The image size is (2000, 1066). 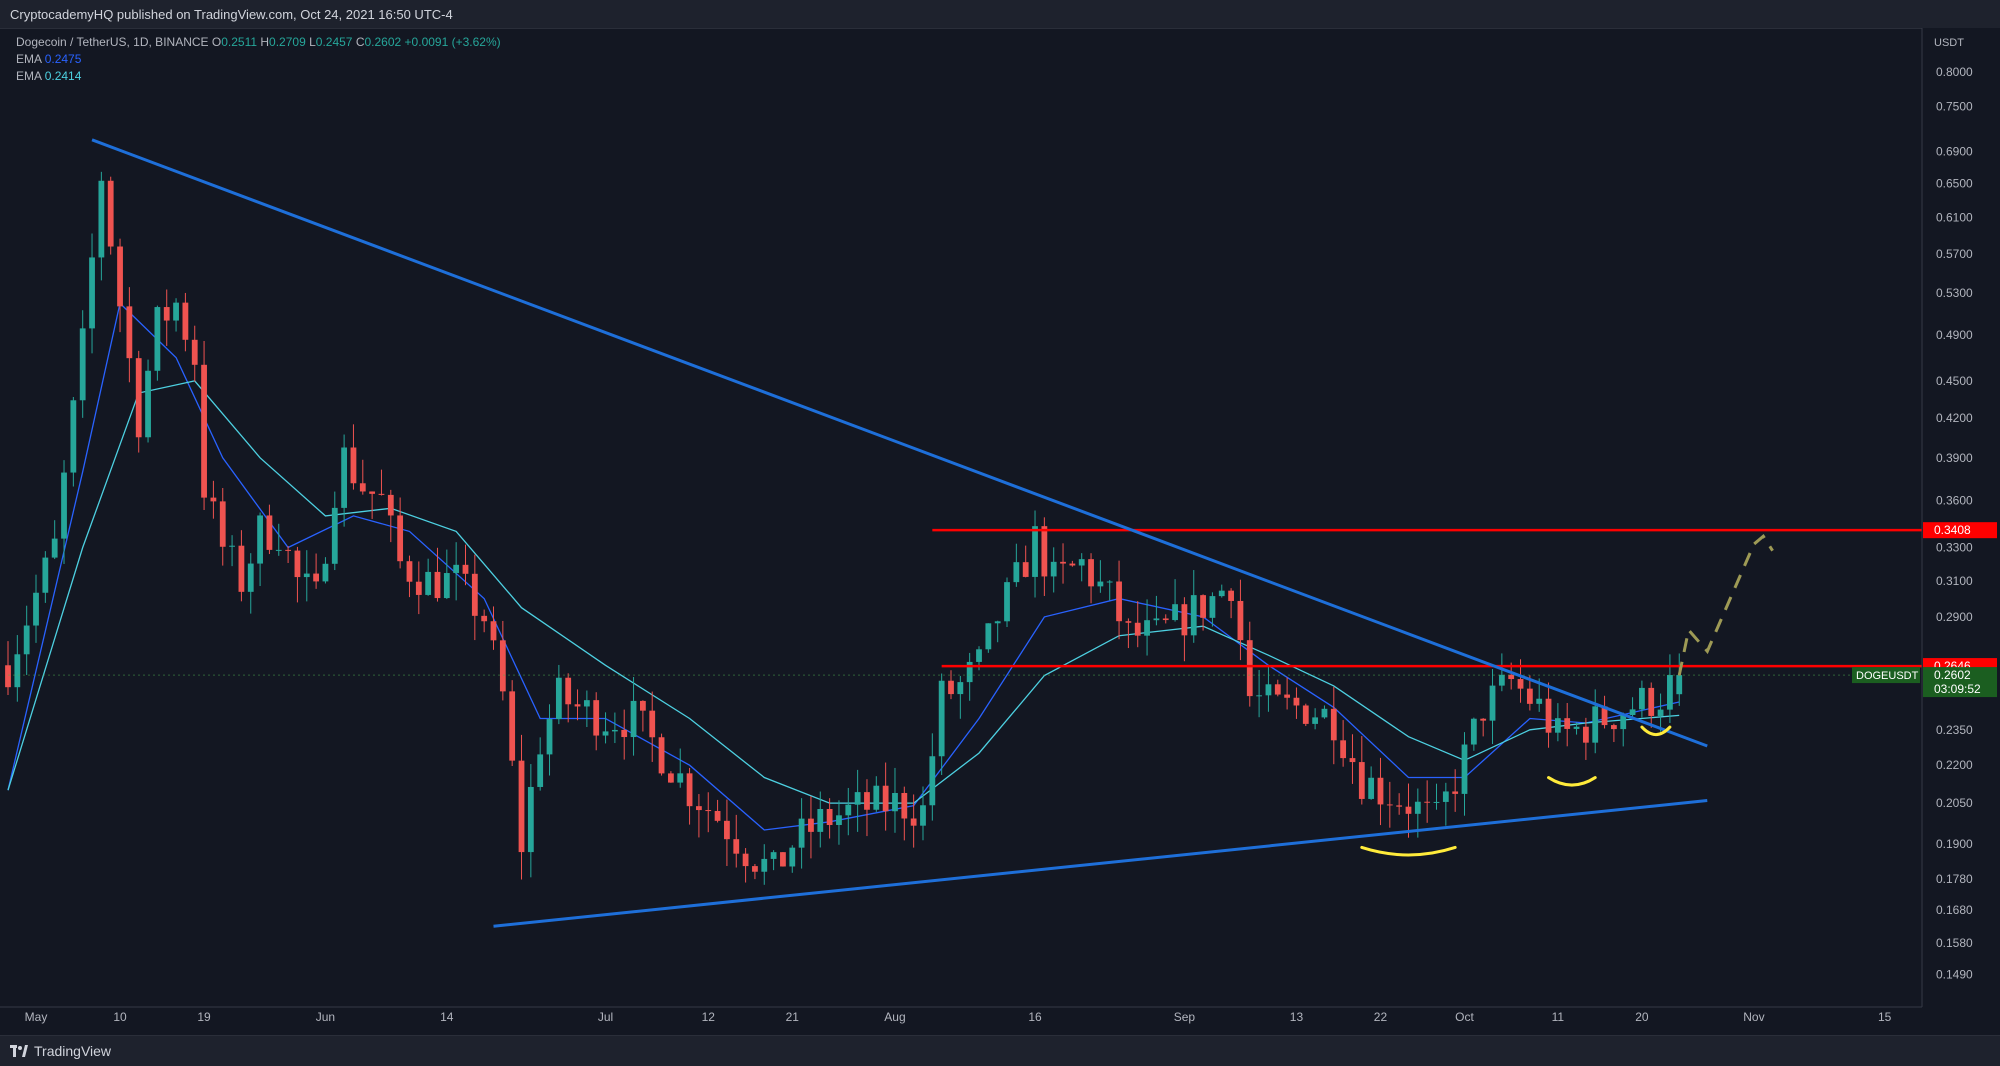 I want to click on currency-label: USDT, so click(x=1949, y=43).